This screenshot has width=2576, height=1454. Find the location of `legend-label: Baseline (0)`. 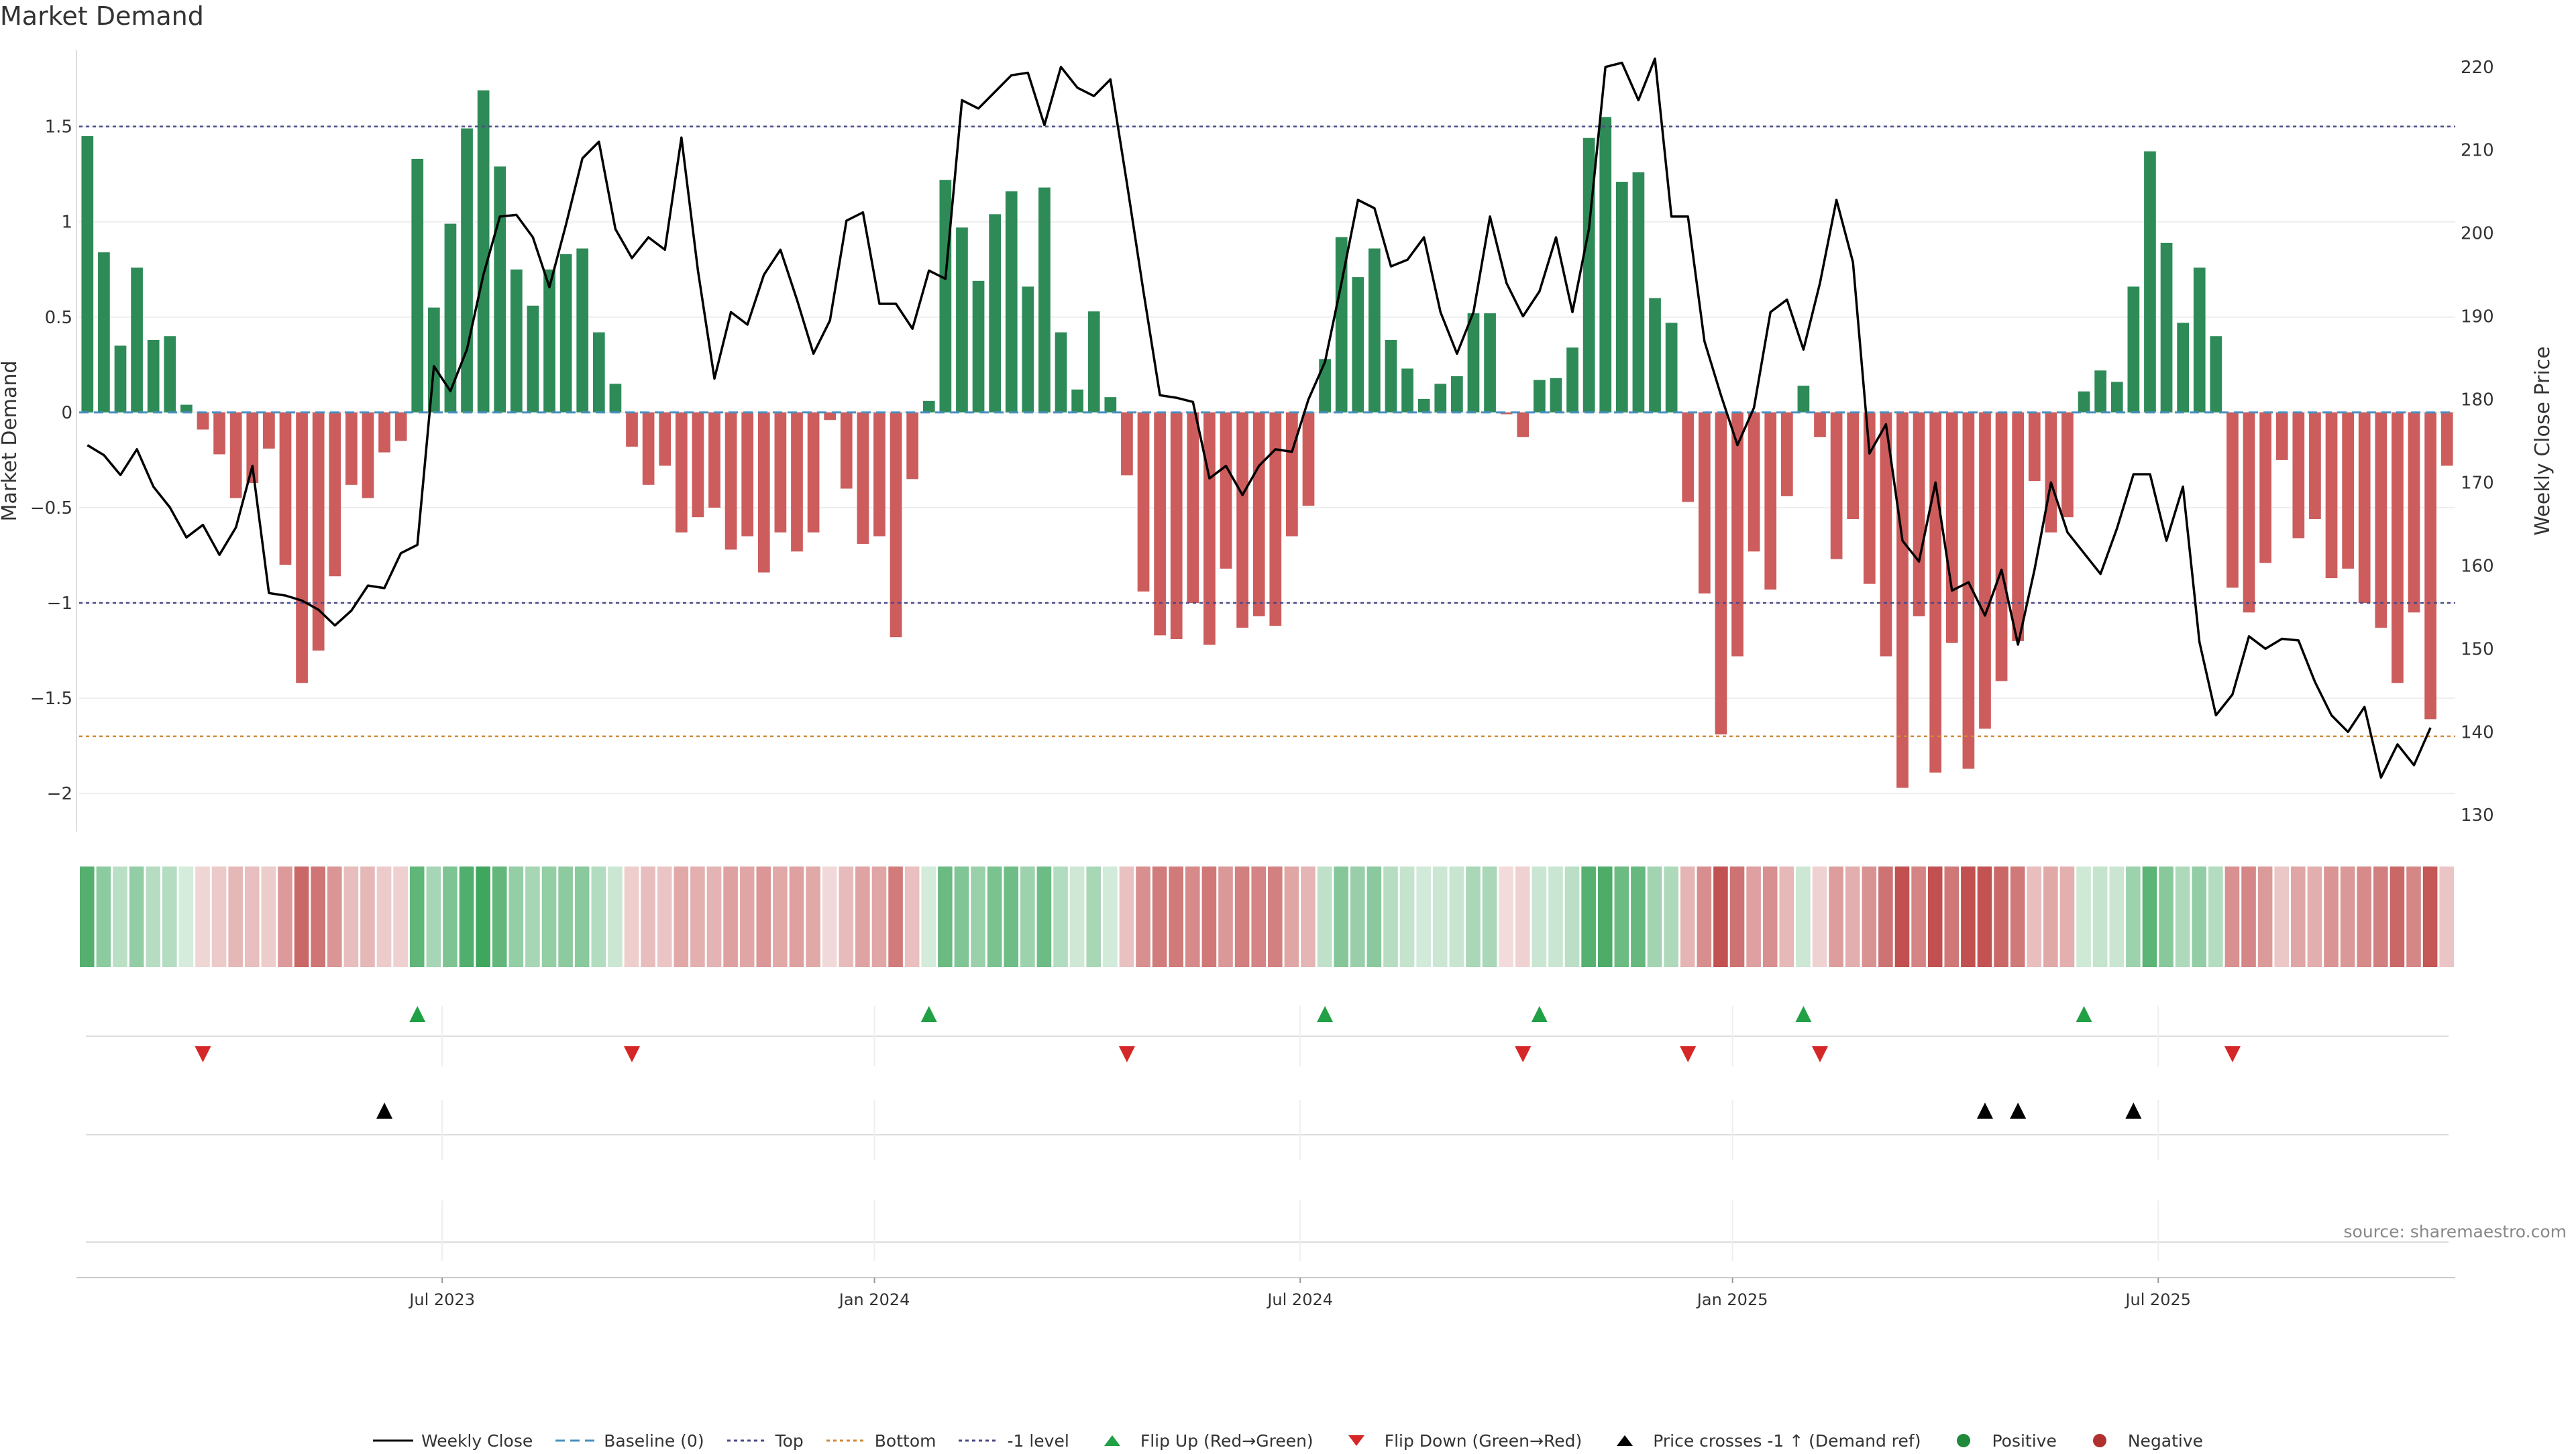

legend-label: Baseline (0) is located at coordinates (654, 1441).